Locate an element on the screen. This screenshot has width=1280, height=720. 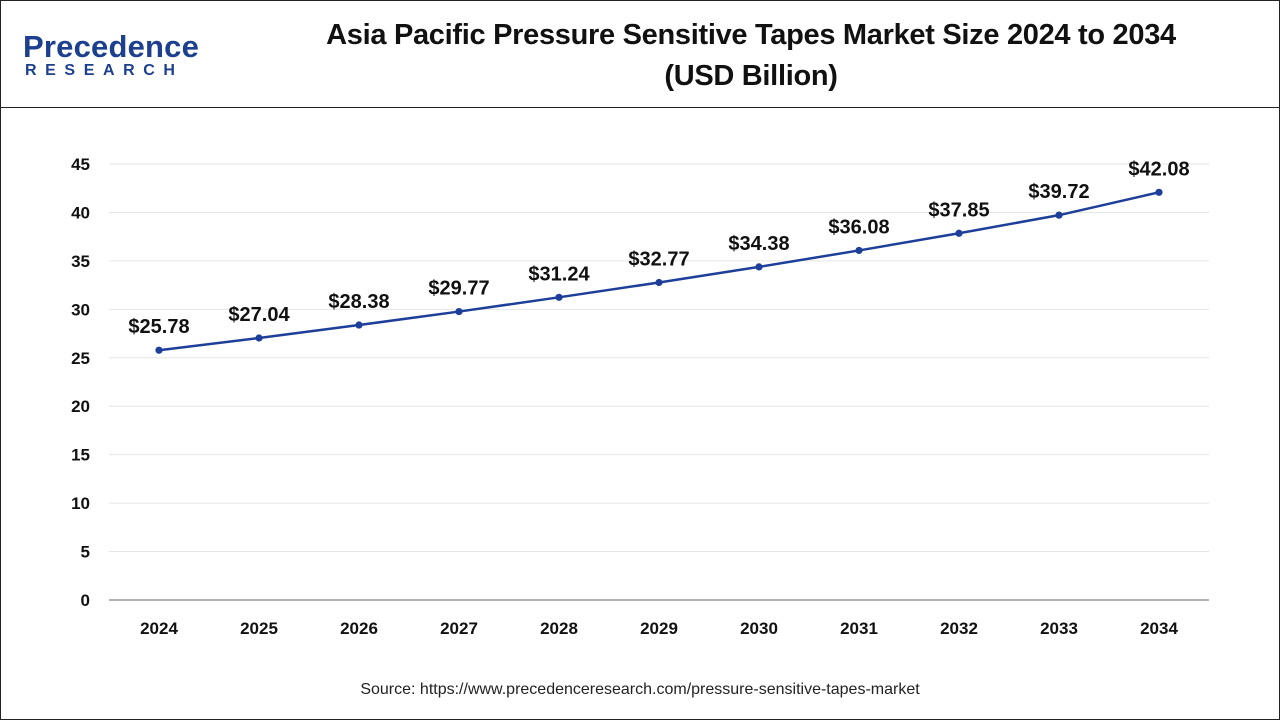
x-tick-label: 2028 is located at coordinates (559, 628).